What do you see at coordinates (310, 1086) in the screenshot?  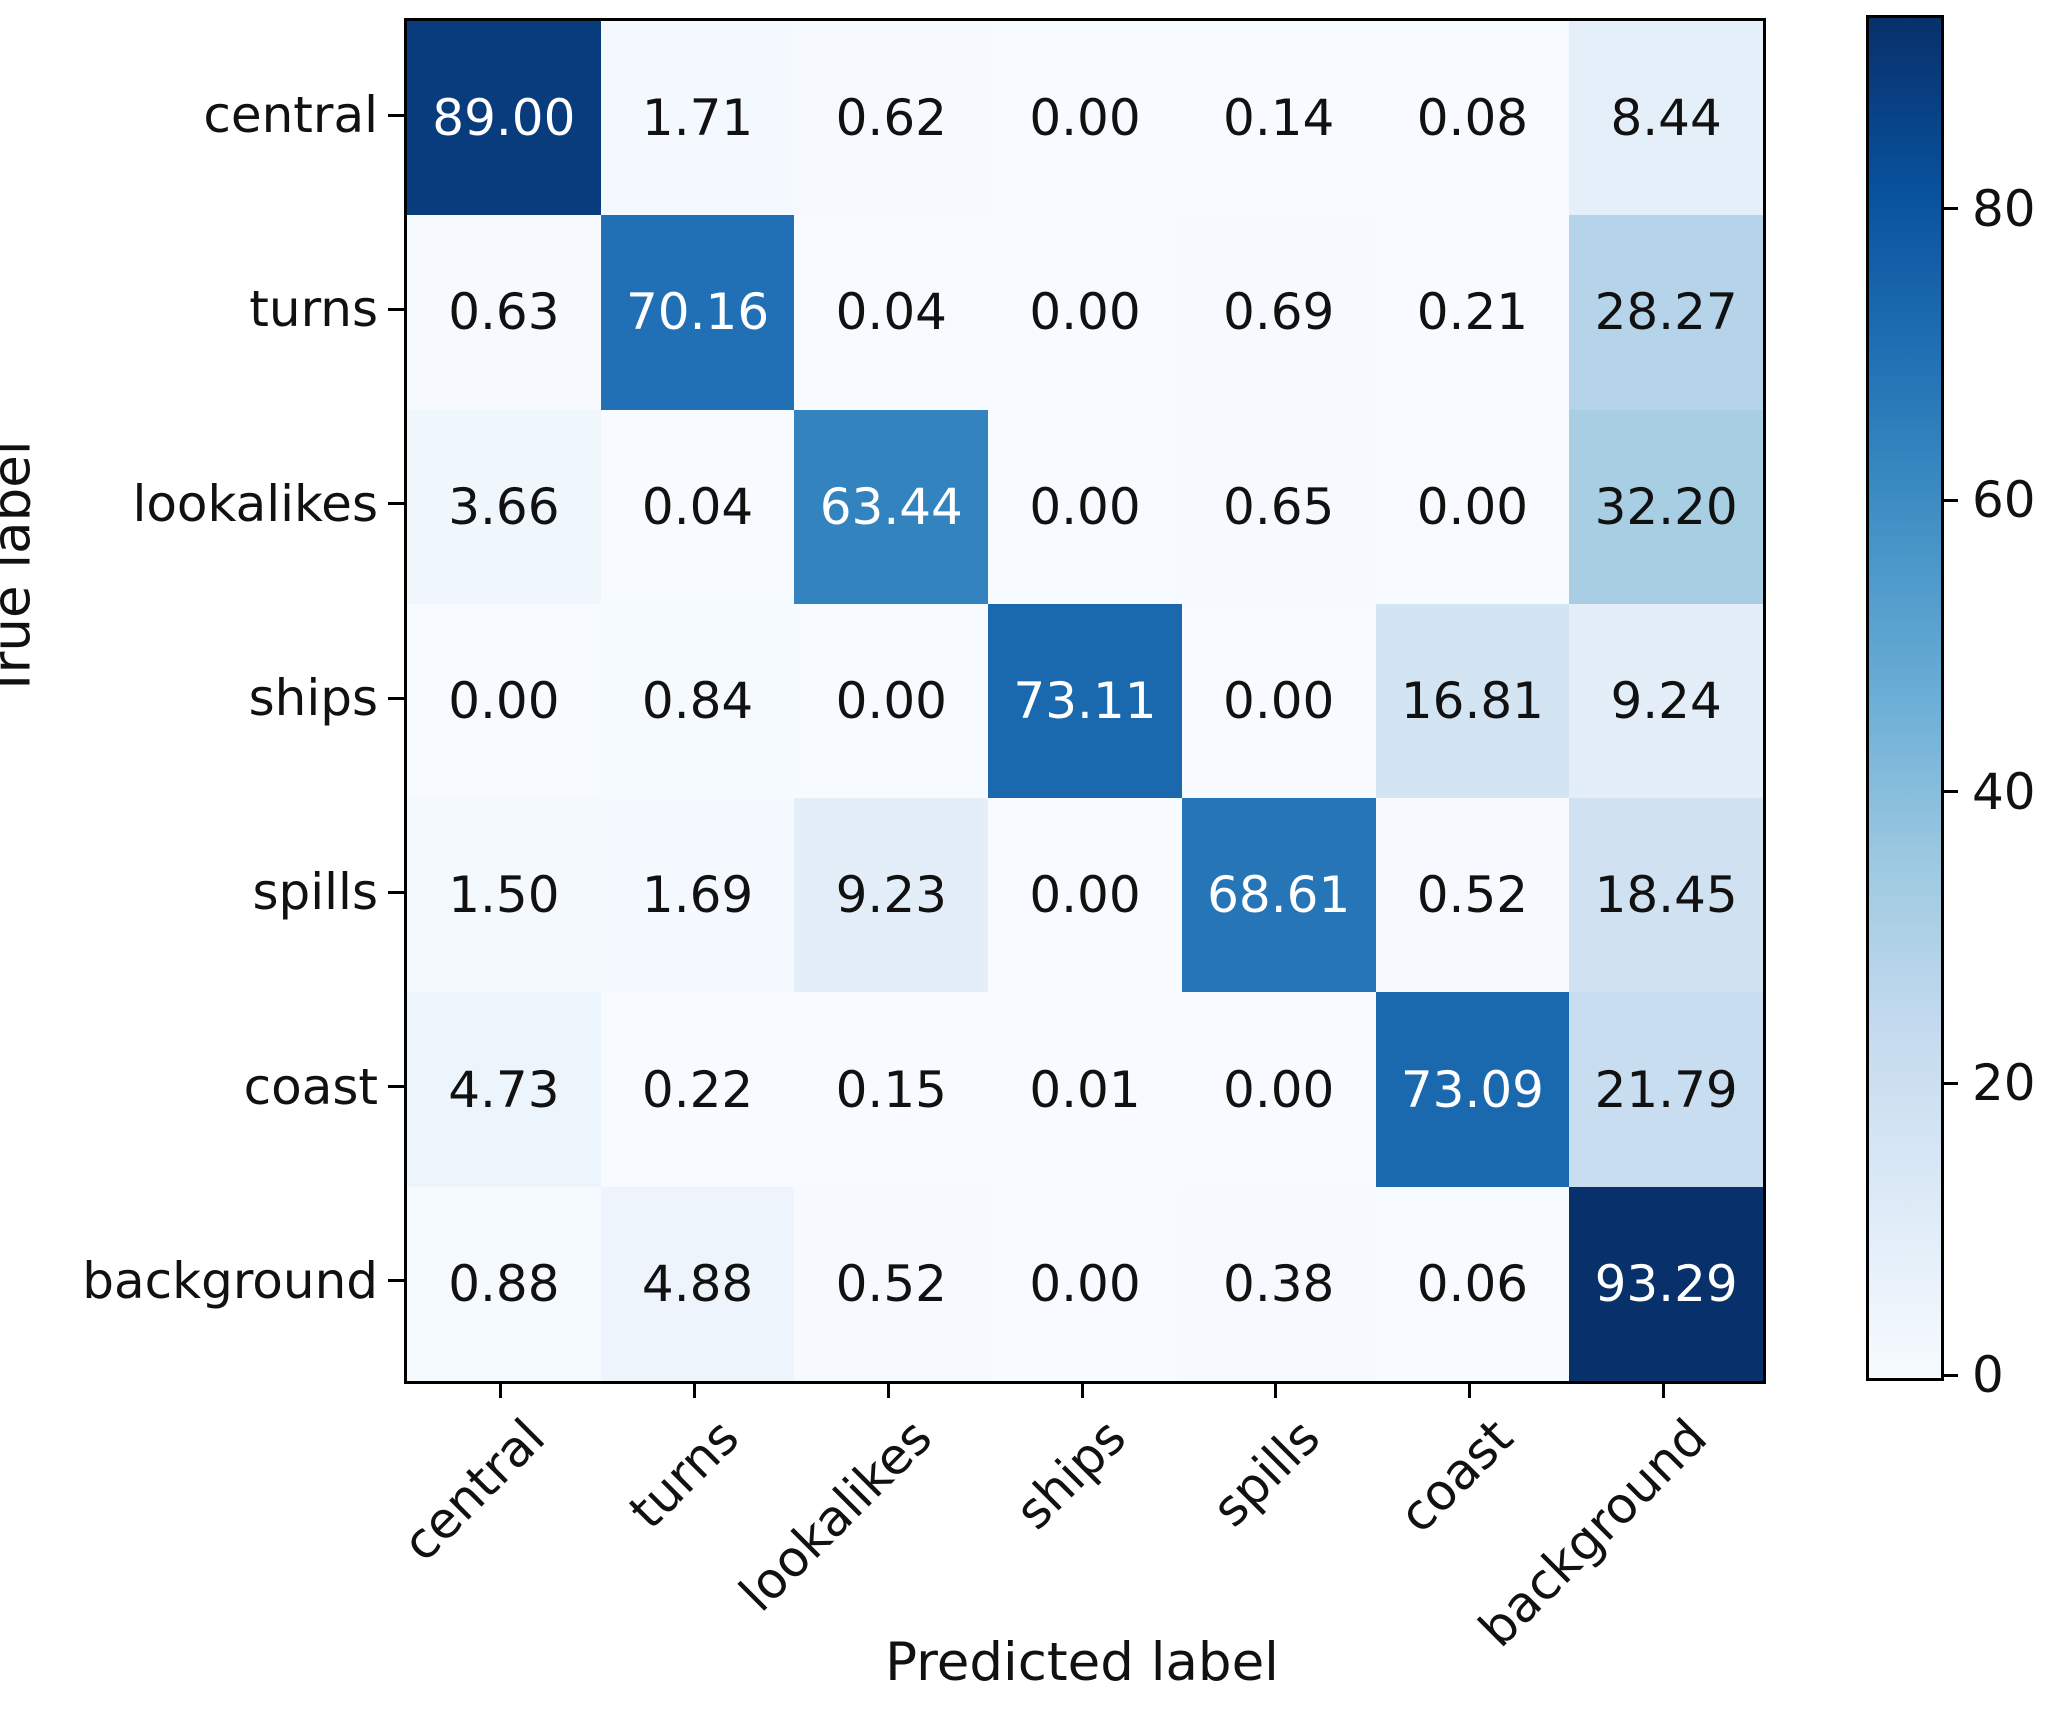 I see `y-tick-label-coast: coast` at bounding box center [310, 1086].